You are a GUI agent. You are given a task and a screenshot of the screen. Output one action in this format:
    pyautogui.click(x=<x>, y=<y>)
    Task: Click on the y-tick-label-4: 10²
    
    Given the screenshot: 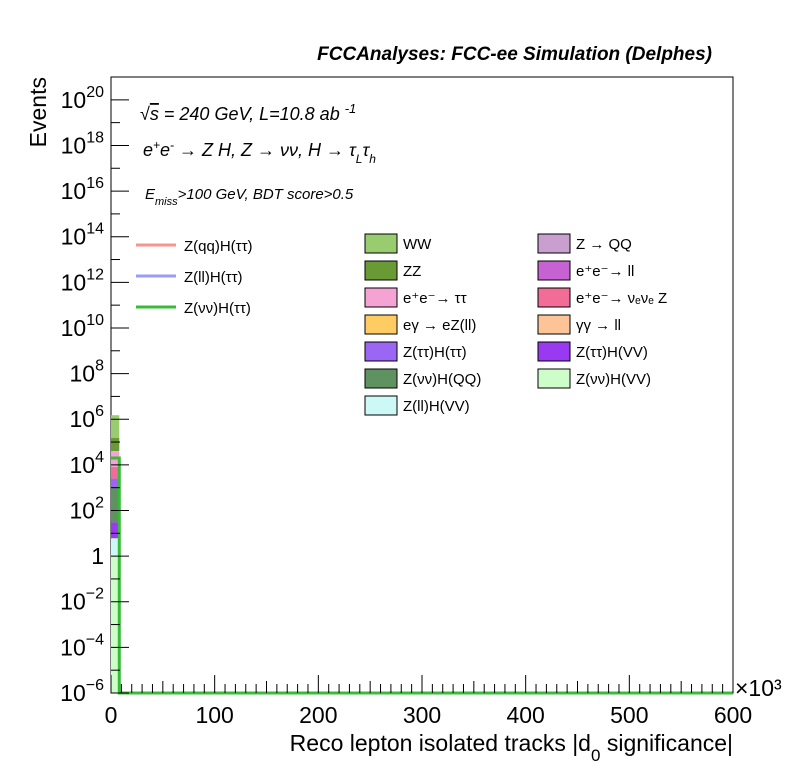 What is the action you would take?
    pyautogui.click(x=87, y=508)
    